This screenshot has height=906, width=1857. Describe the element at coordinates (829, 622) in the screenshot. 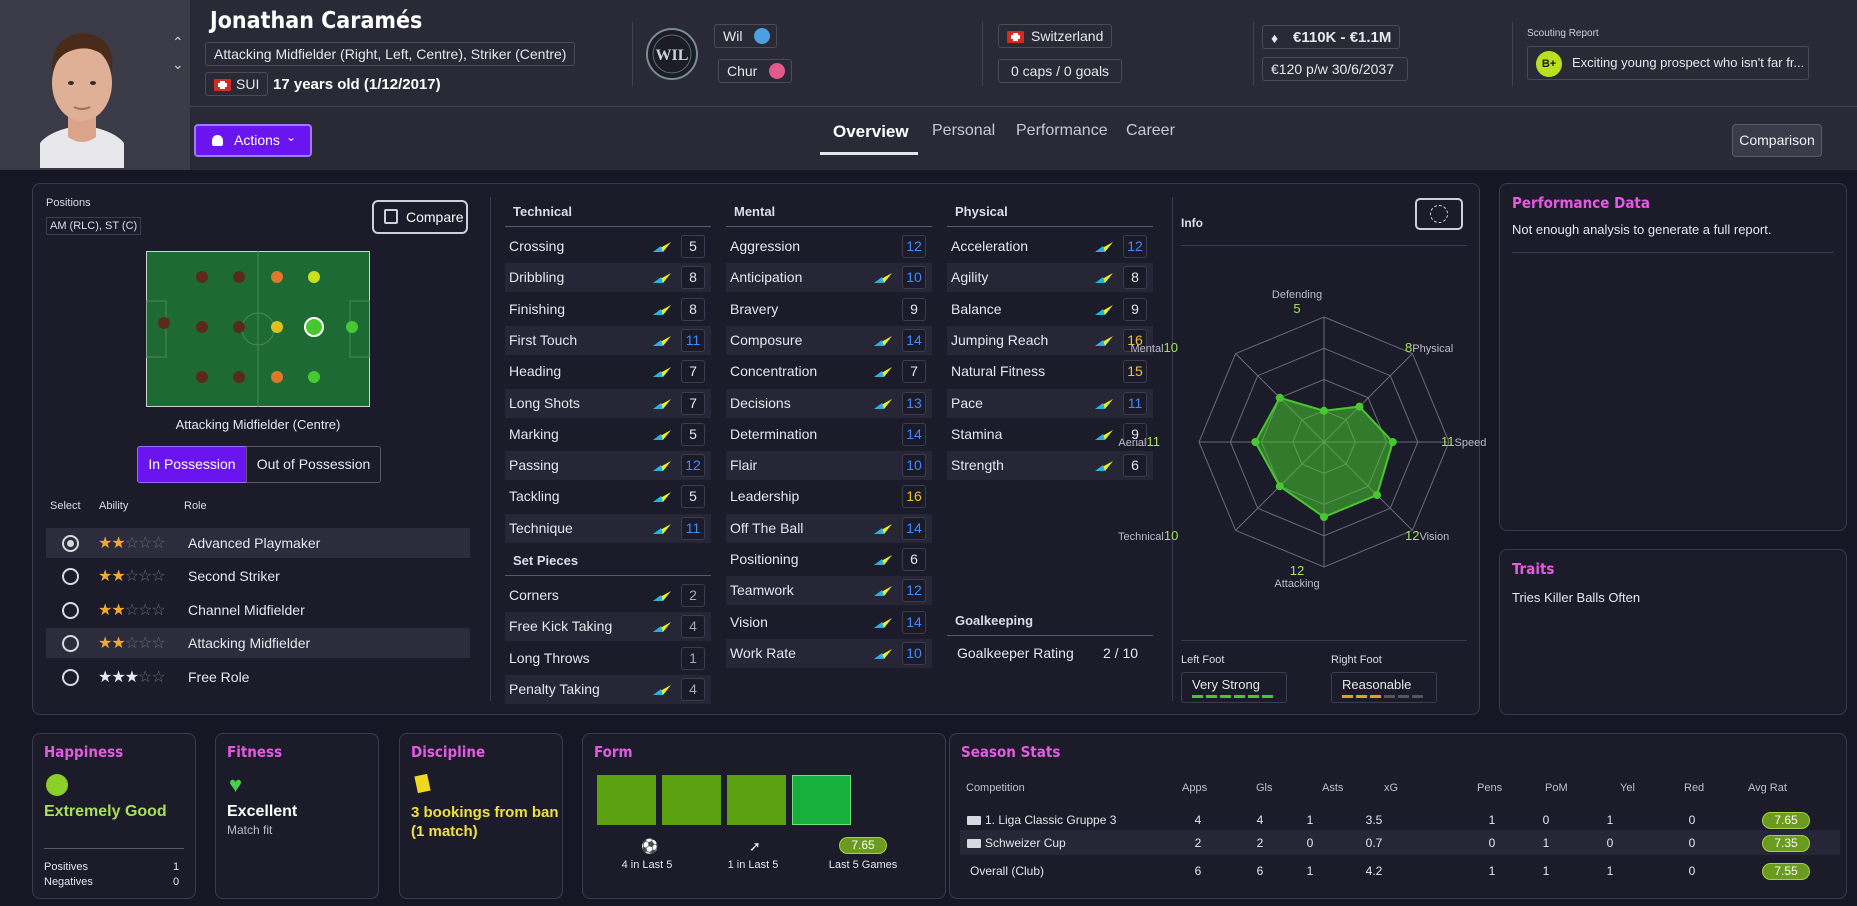

I see `attribute-row: Vision 14` at that location.